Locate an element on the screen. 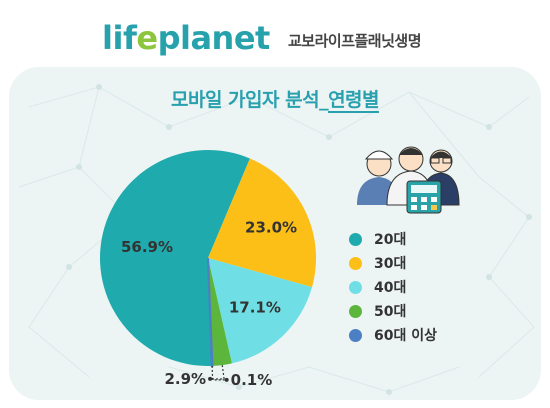  data-label-2: 17.1% is located at coordinates (255, 307).